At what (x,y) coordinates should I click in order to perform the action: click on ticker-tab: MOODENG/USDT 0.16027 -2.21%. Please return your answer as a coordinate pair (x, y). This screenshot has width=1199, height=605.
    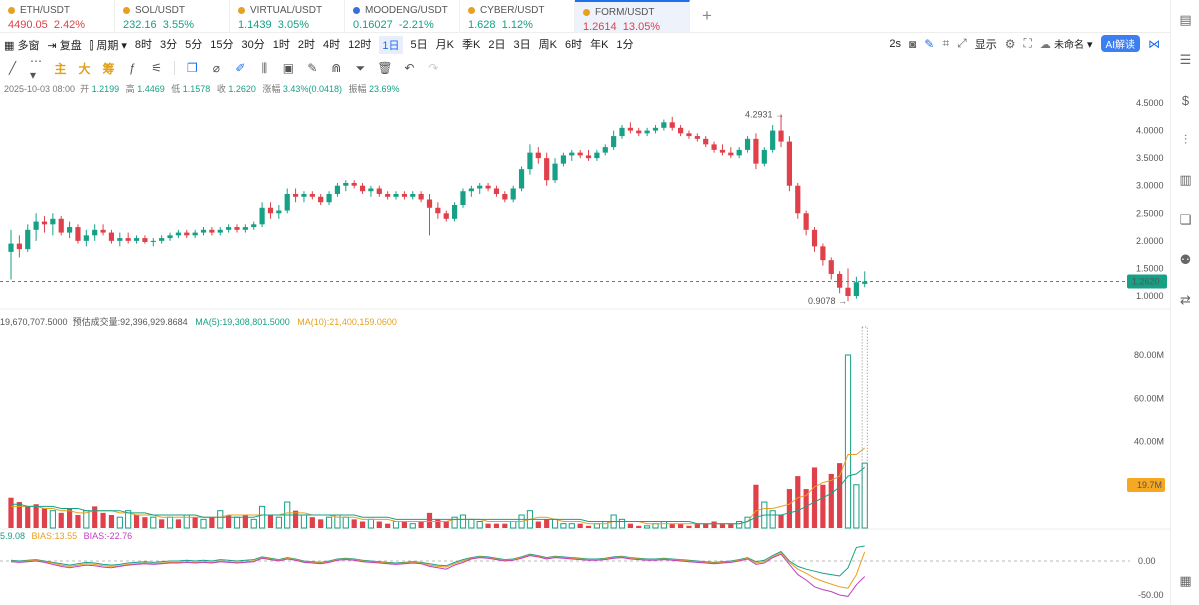
    Looking at the image, I should click on (402, 16).